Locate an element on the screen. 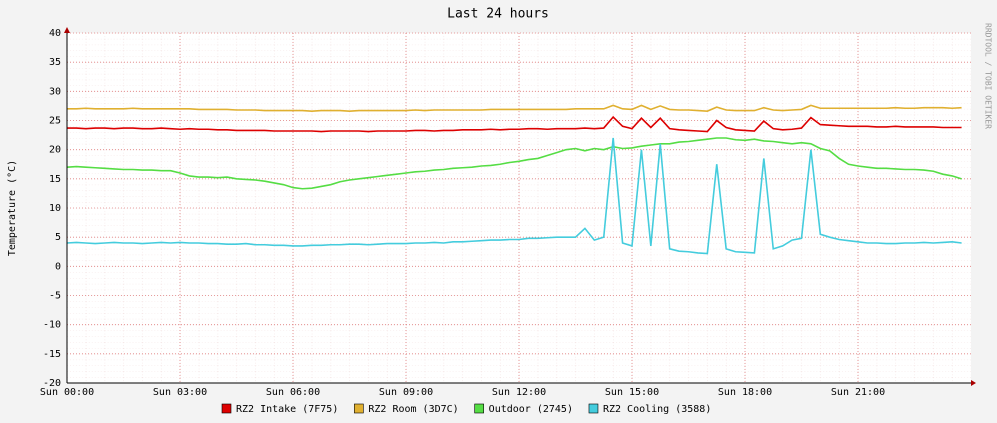  x-tick-label: Sun 09:00 is located at coordinates (406, 392).